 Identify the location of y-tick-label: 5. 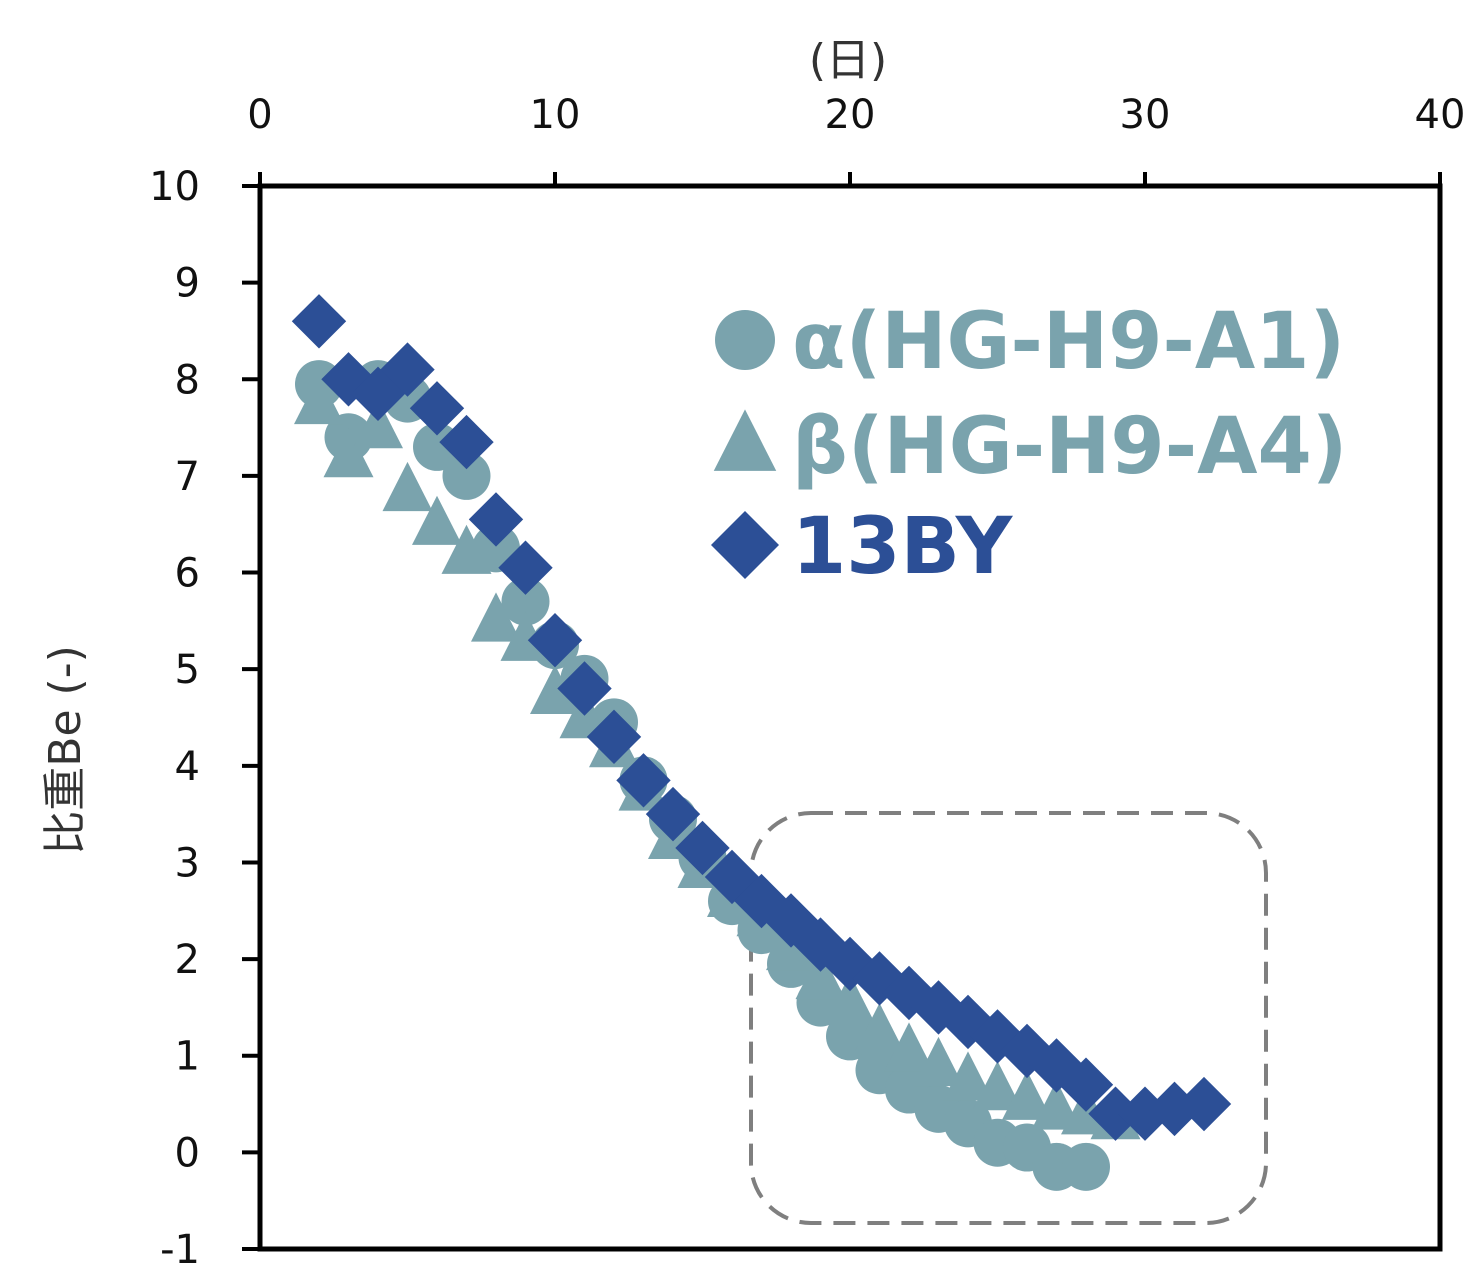
(187, 670).